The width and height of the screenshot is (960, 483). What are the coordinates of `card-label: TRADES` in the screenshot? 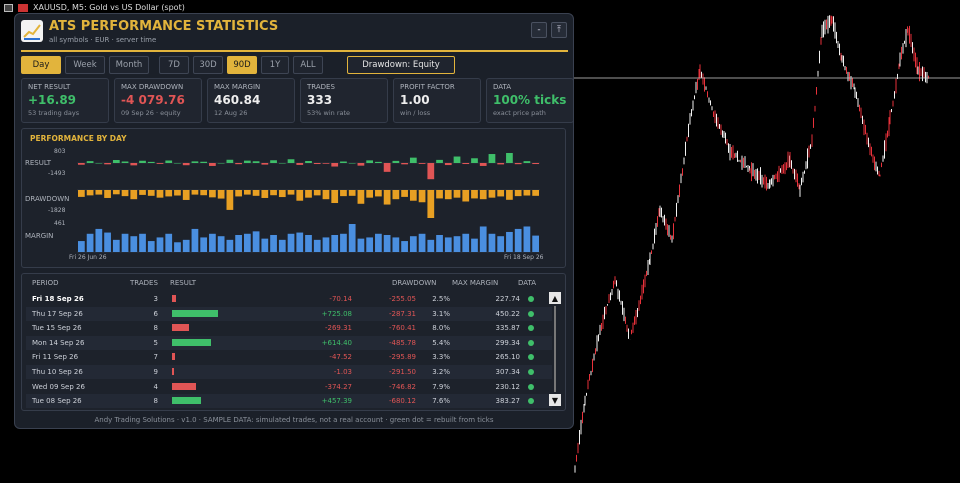 It's located at (321, 87).